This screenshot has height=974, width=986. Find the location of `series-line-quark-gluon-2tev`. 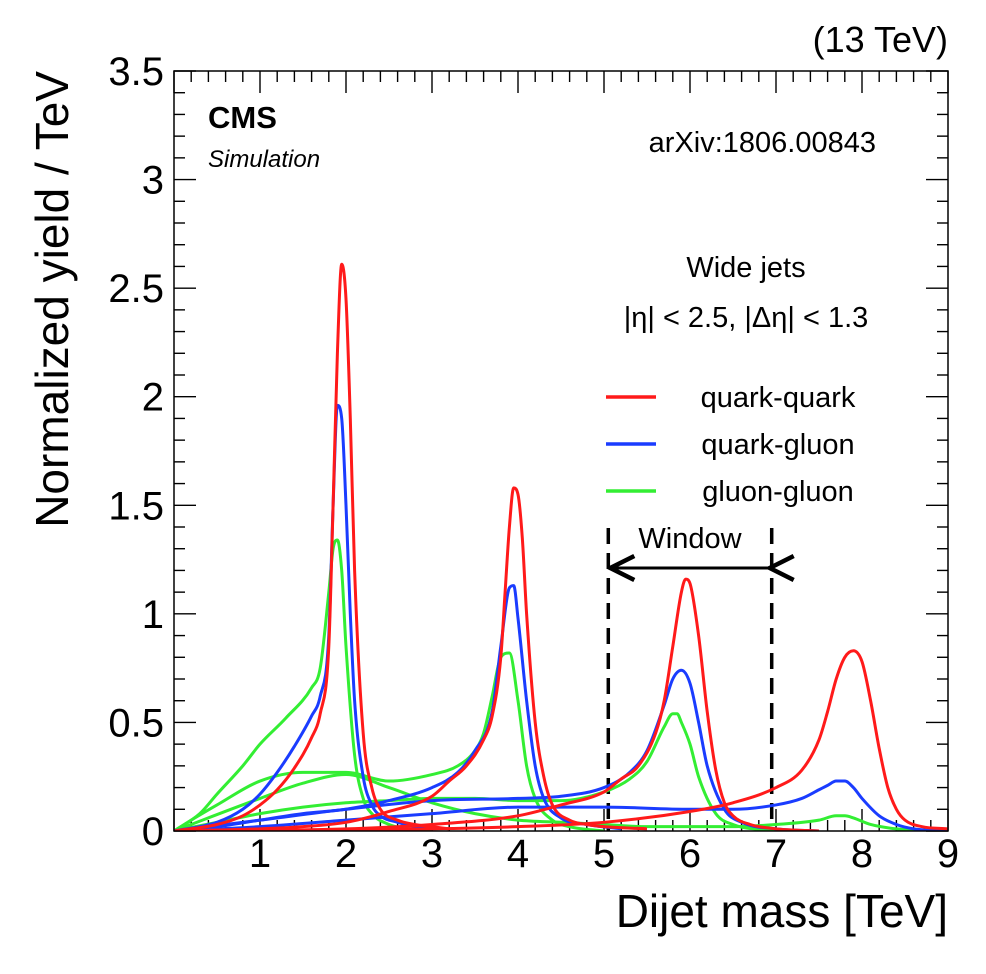

series-line-quark-gluon-2tev is located at coordinates (303, 617).